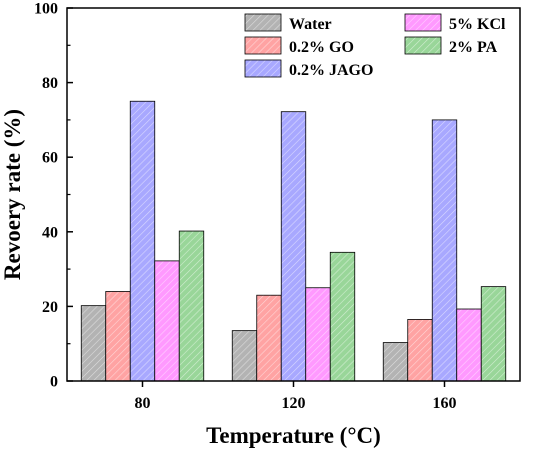  What do you see at coordinates (294, 403) in the screenshot?
I see `x-tick-label: 120` at bounding box center [294, 403].